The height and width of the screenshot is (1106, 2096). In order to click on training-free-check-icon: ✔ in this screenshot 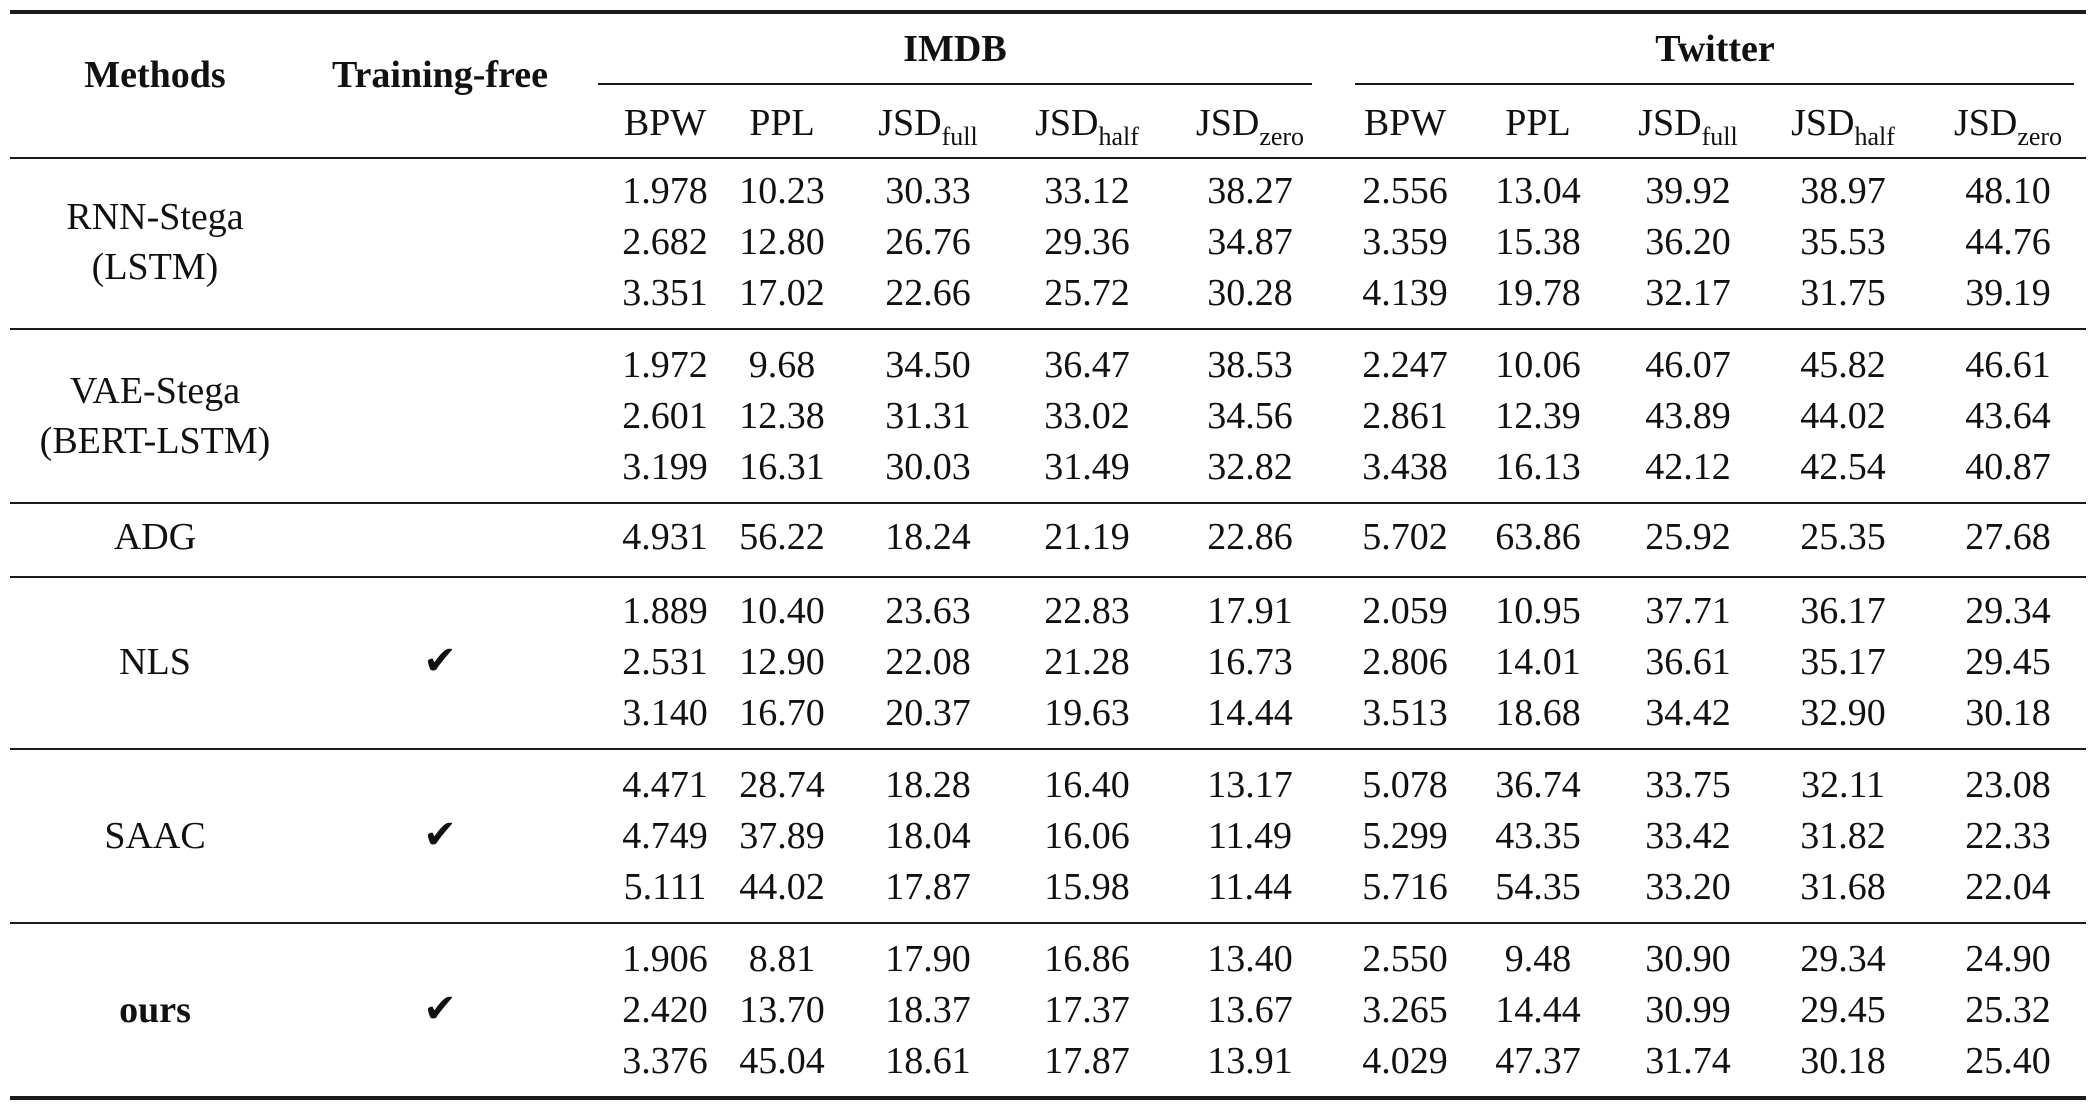, I will do `click(440, 661)`.